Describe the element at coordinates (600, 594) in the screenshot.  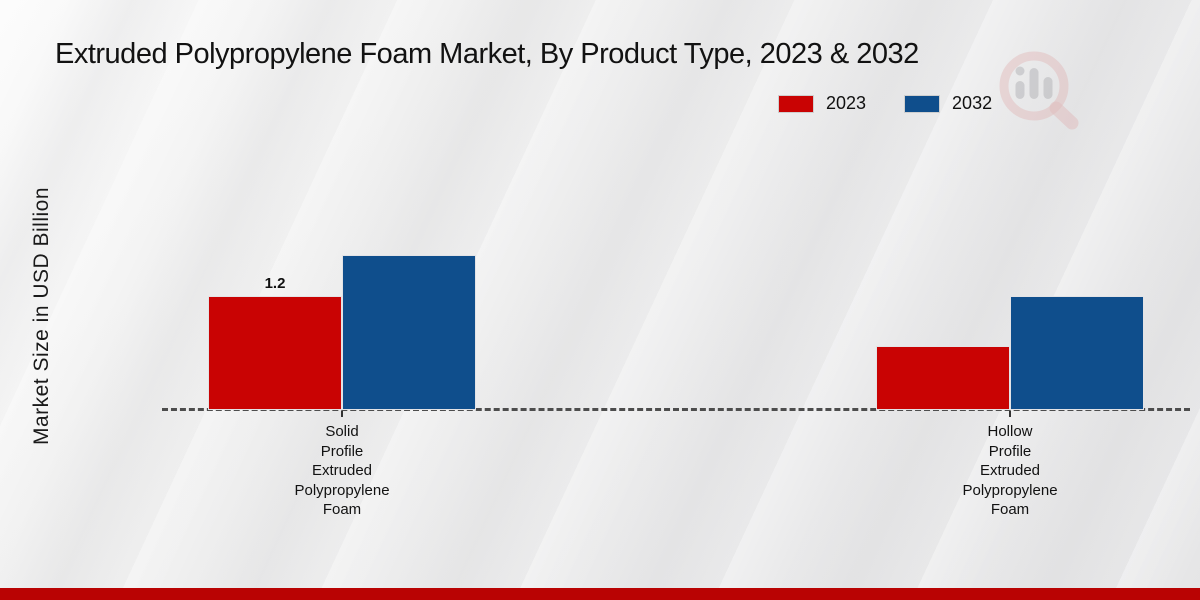
I see `footer-accent-bar` at that location.